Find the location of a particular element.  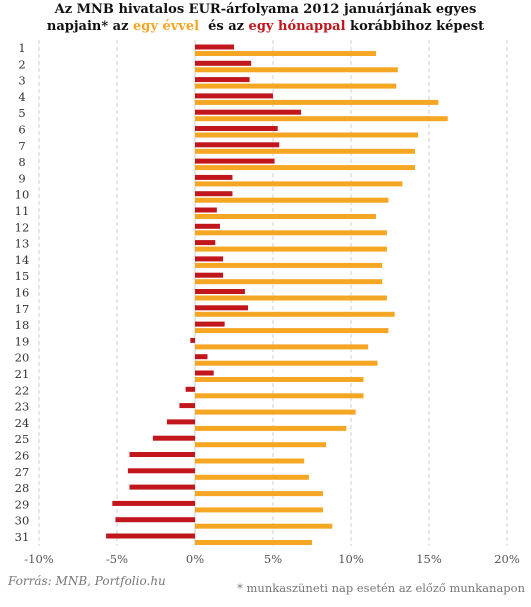

day-label: 29 is located at coordinates (22, 504).